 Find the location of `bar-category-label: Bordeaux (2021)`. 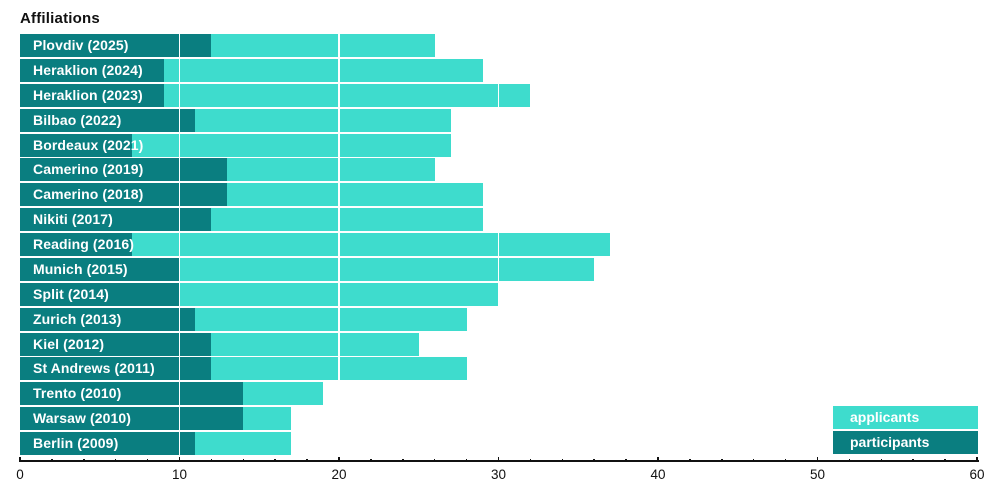

bar-category-label: Bordeaux (2021) is located at coordinates (88, 144).